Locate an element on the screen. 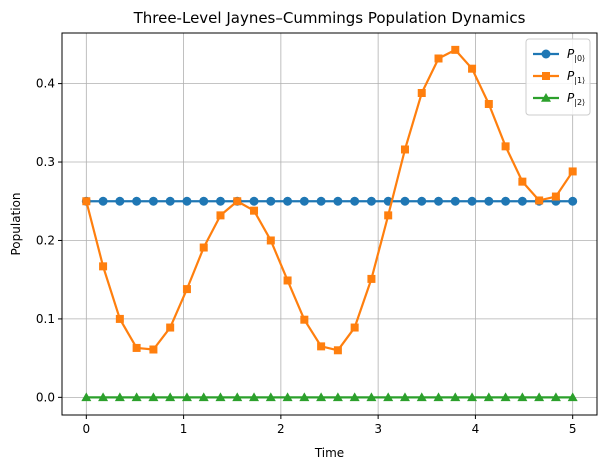  x-tick-label: 4 is located at coordinates (476, 429).